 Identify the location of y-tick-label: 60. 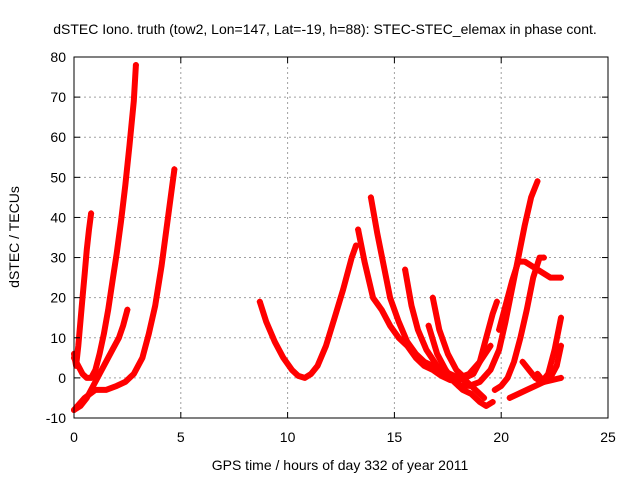
(58, 137).